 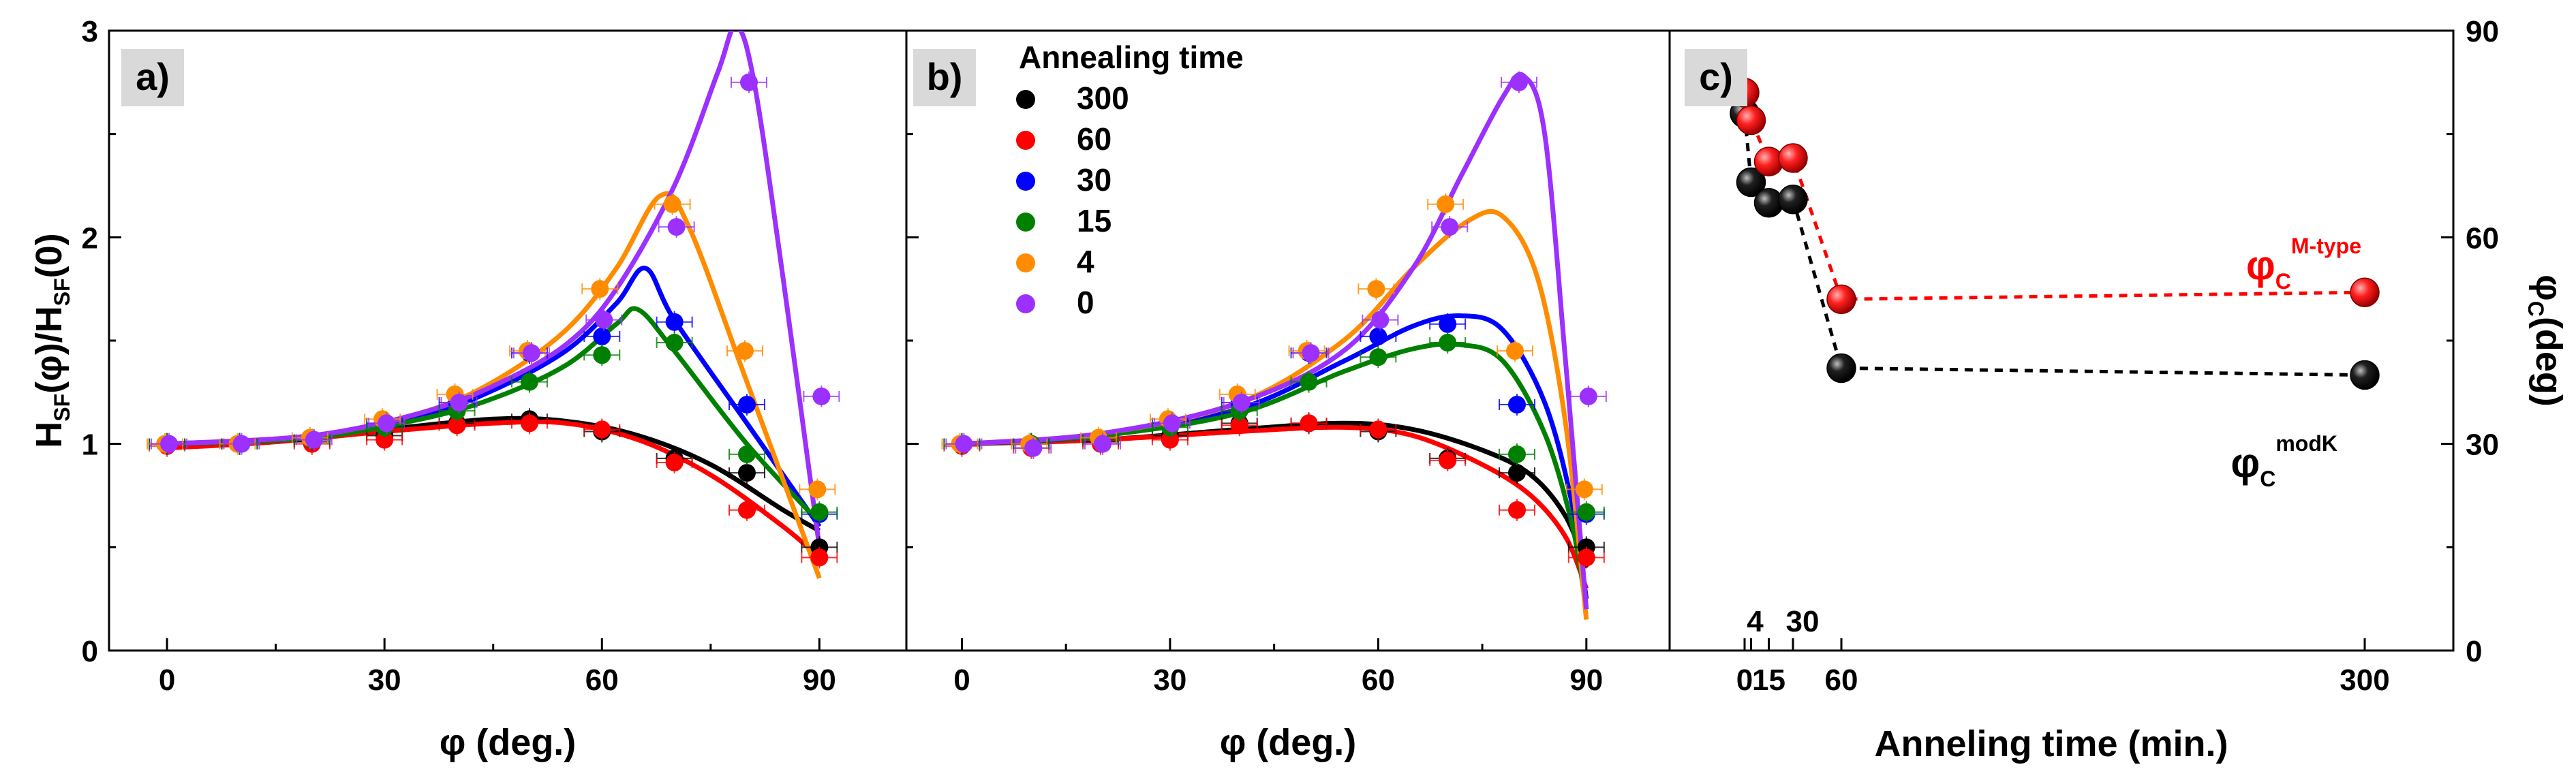 I want to click on panel-b-label: b), so click(x=945, y=76).